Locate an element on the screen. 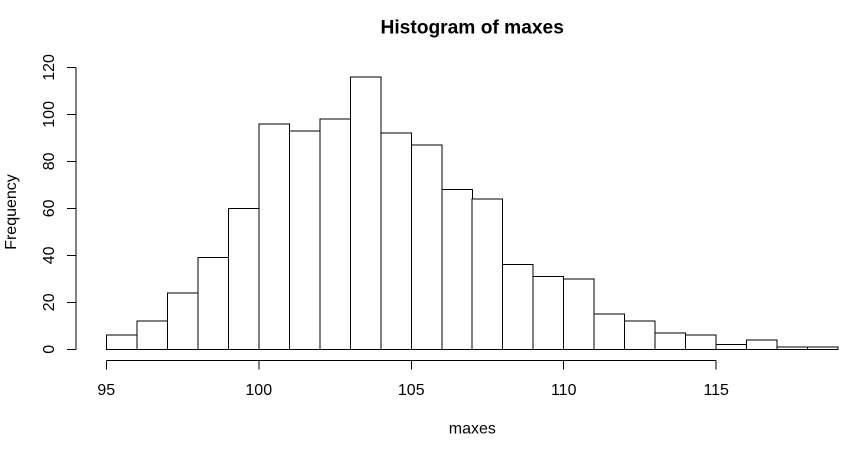  svg-text: maxes is located at coordinates (472, 428).